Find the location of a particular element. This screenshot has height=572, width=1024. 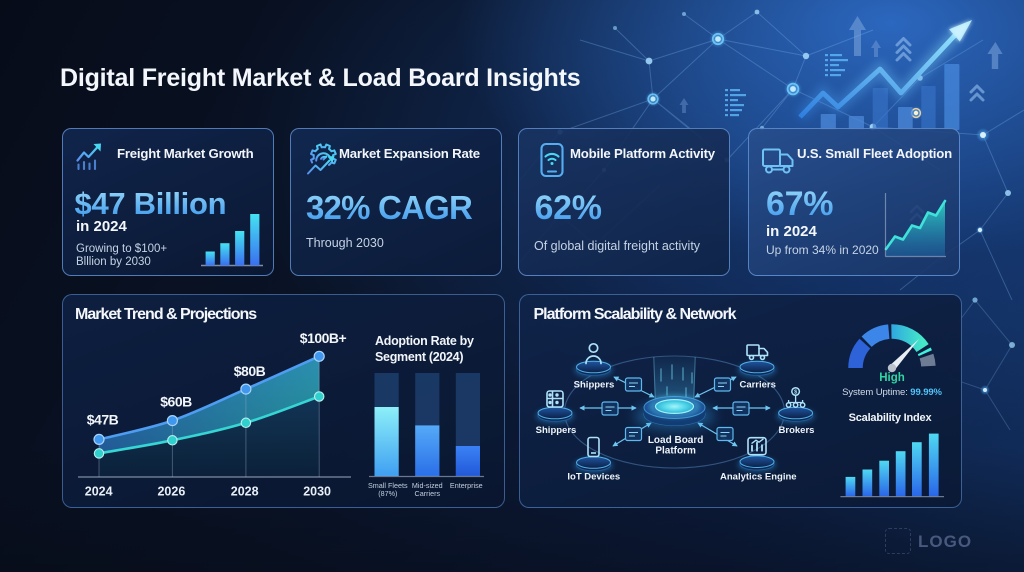

svg-text: Enterprise is located at coordinates (466, 485).